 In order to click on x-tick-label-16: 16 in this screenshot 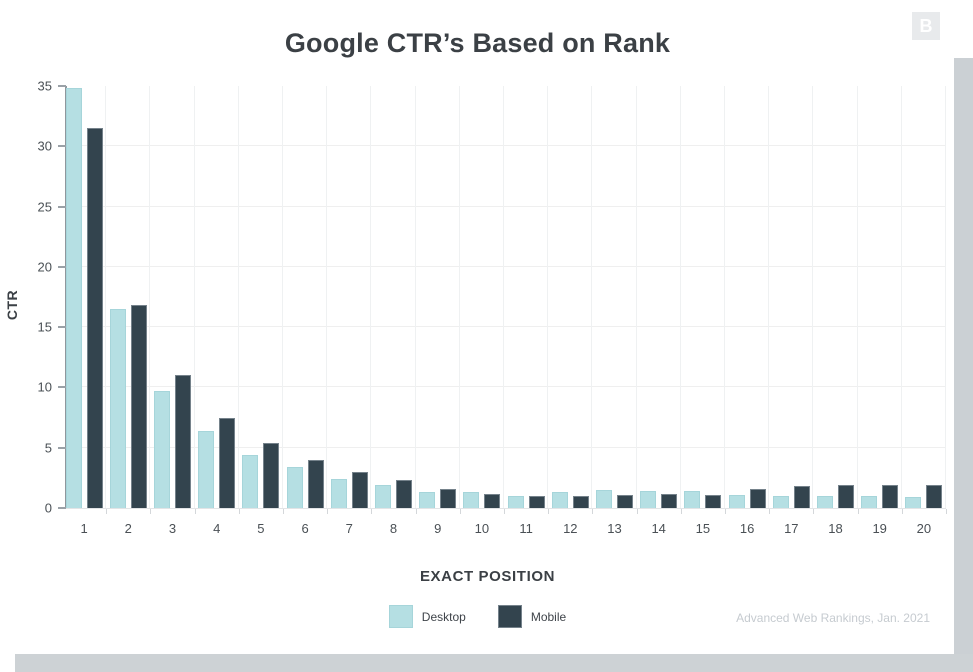, I will do `click(747, 528)`.